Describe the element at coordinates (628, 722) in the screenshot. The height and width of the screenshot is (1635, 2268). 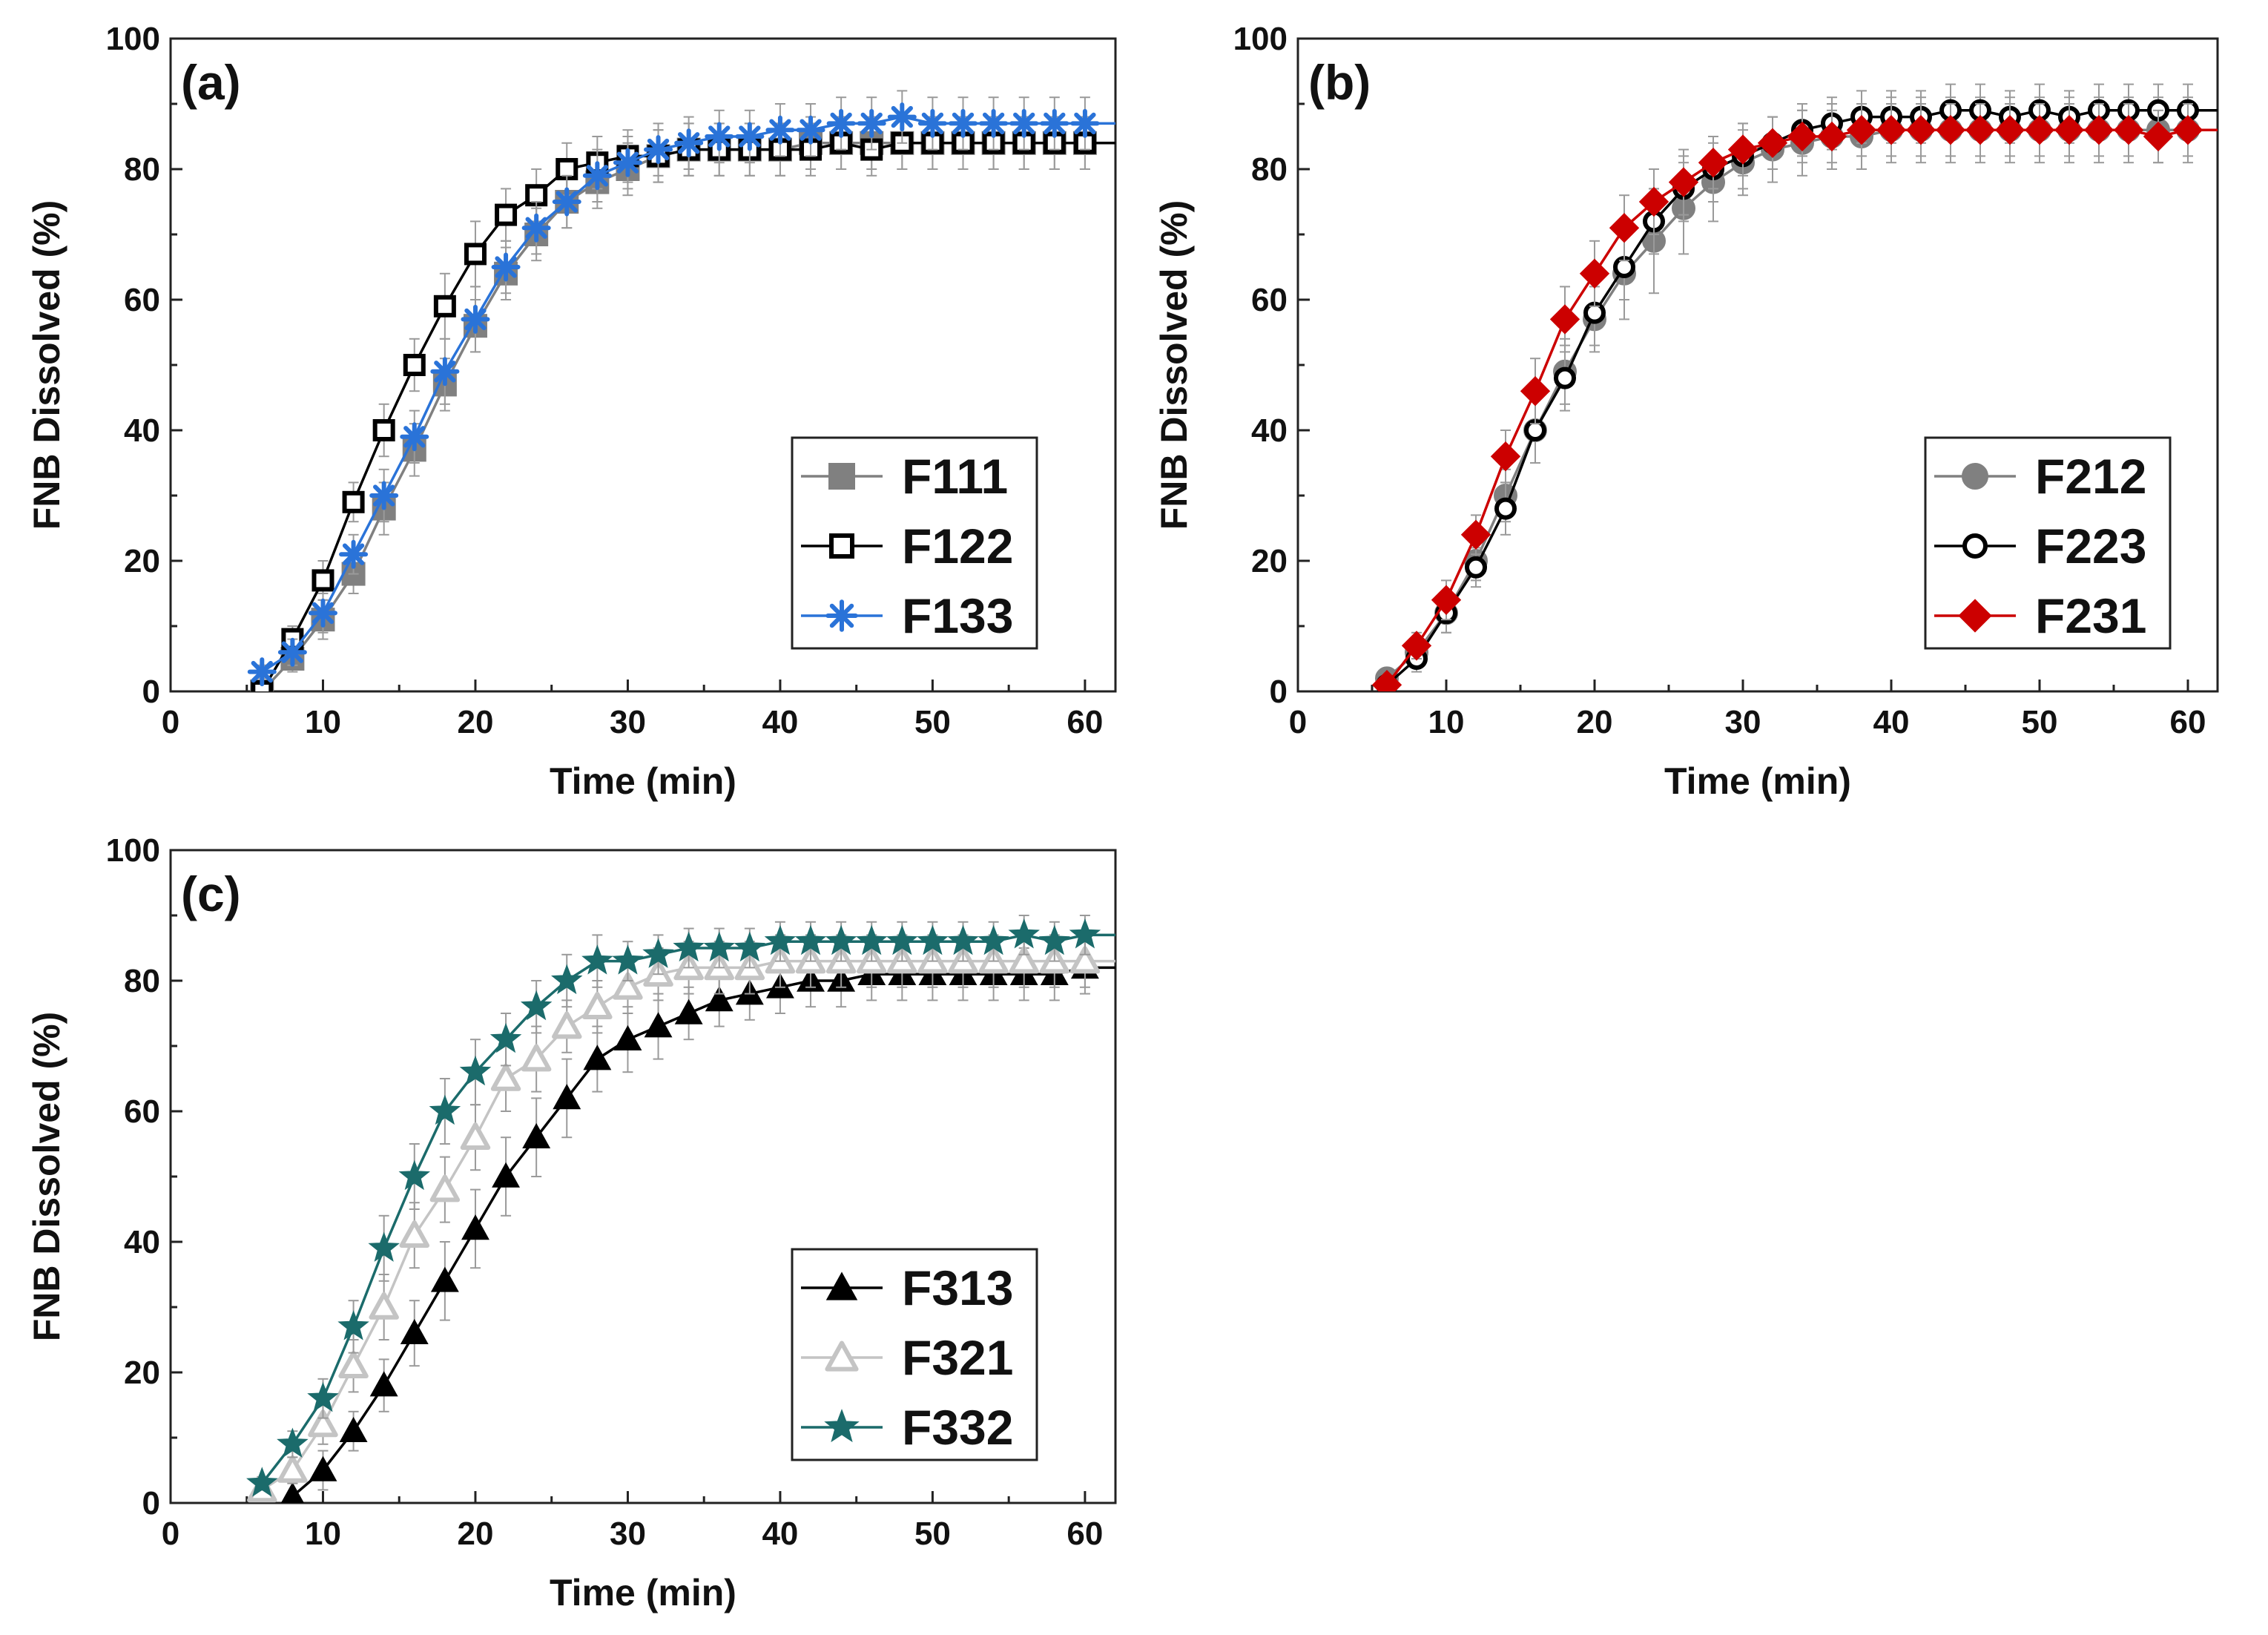
I see `x-tick-label: 30` at that location.